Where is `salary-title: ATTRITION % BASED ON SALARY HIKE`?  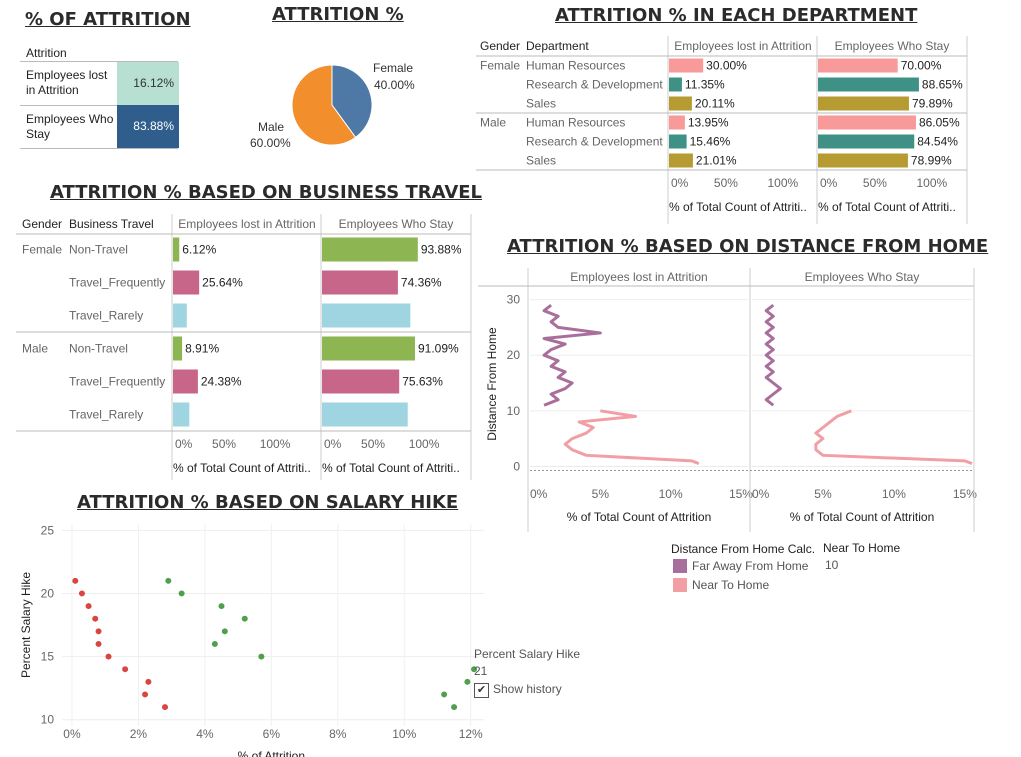 salary-title: ATTRITION % BASED ON SALARY HIKE is located at coordinates (268, 502).